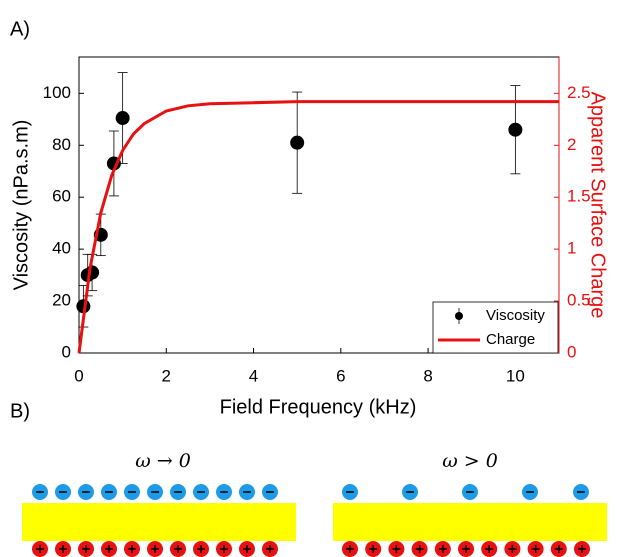  Describe the element at coordinates (579, 300) in the screenshot. I see `y2-tick-label: 0.5` at that location.